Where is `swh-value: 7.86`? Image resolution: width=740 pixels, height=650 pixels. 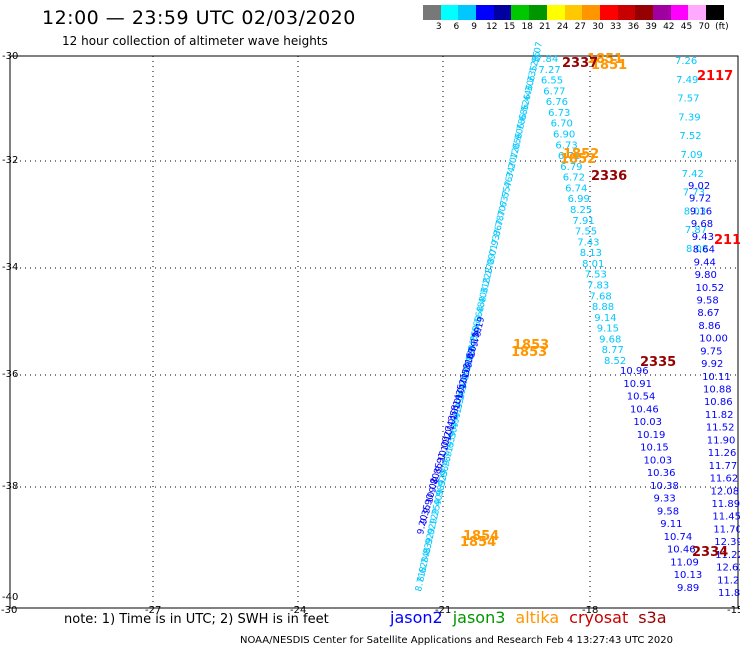
swh-value: 7.86 is located at coordinates (498, 235).